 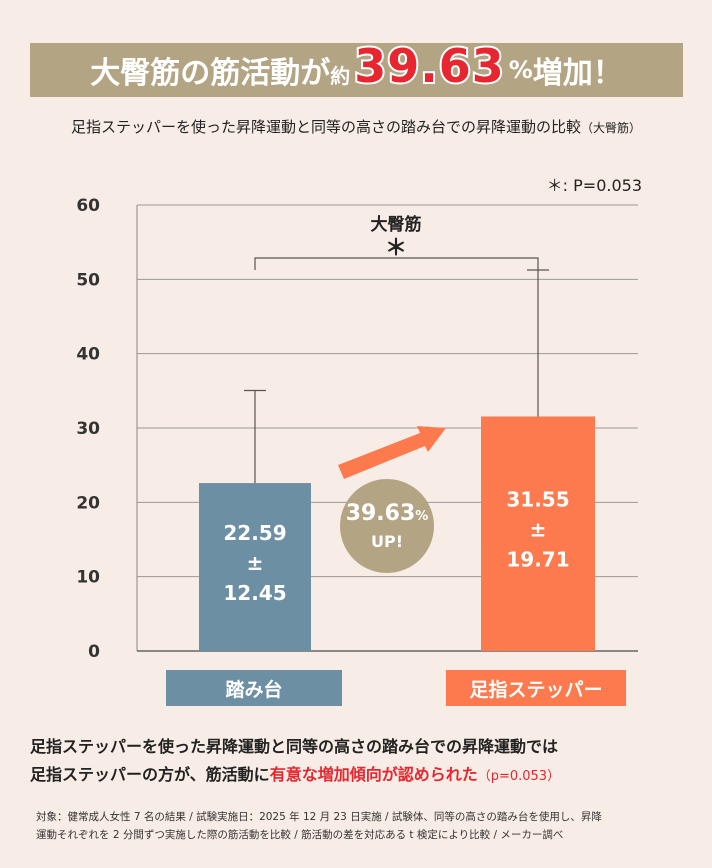 I want to click on badge-number: 39.63, so click(x=380, y=513).